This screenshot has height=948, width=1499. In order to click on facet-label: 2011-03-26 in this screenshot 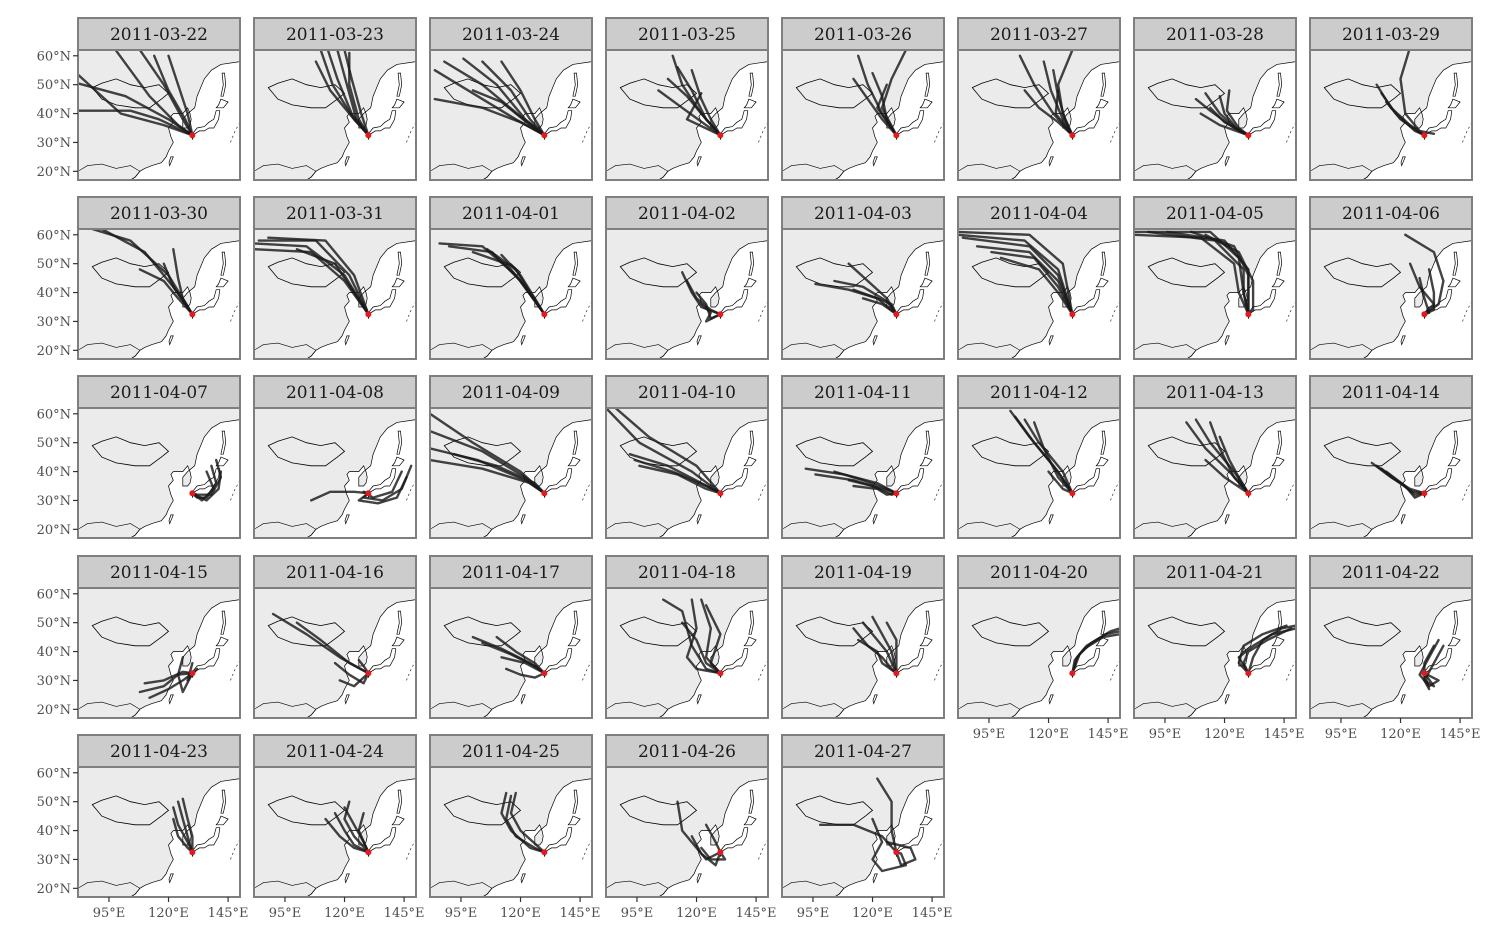, I will do `click(863, 35)`.